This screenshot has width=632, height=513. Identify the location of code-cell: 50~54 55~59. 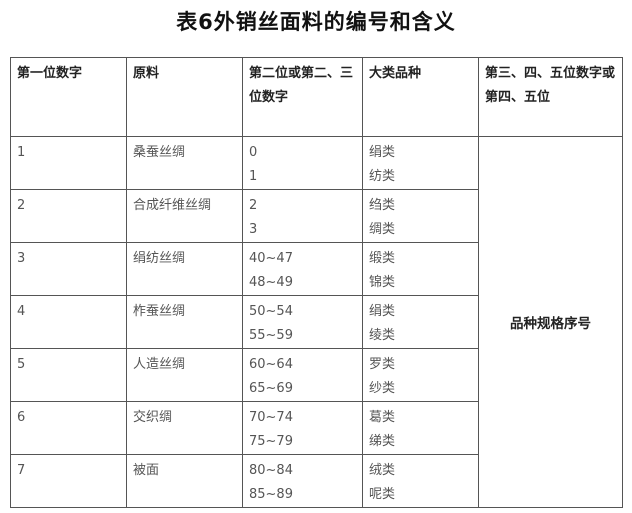
(302, 322).